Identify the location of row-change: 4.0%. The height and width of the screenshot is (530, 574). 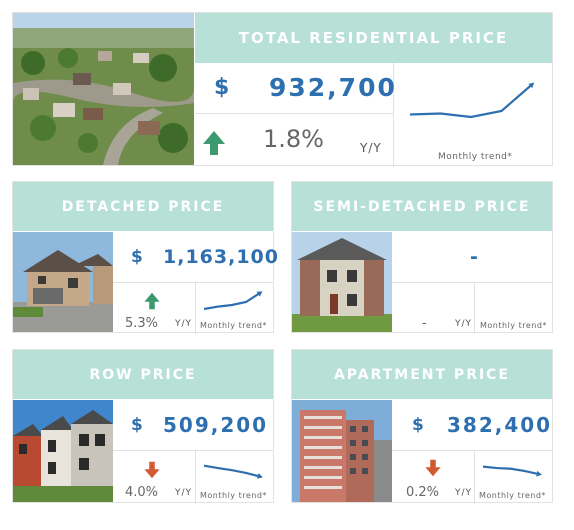
(142, 492).